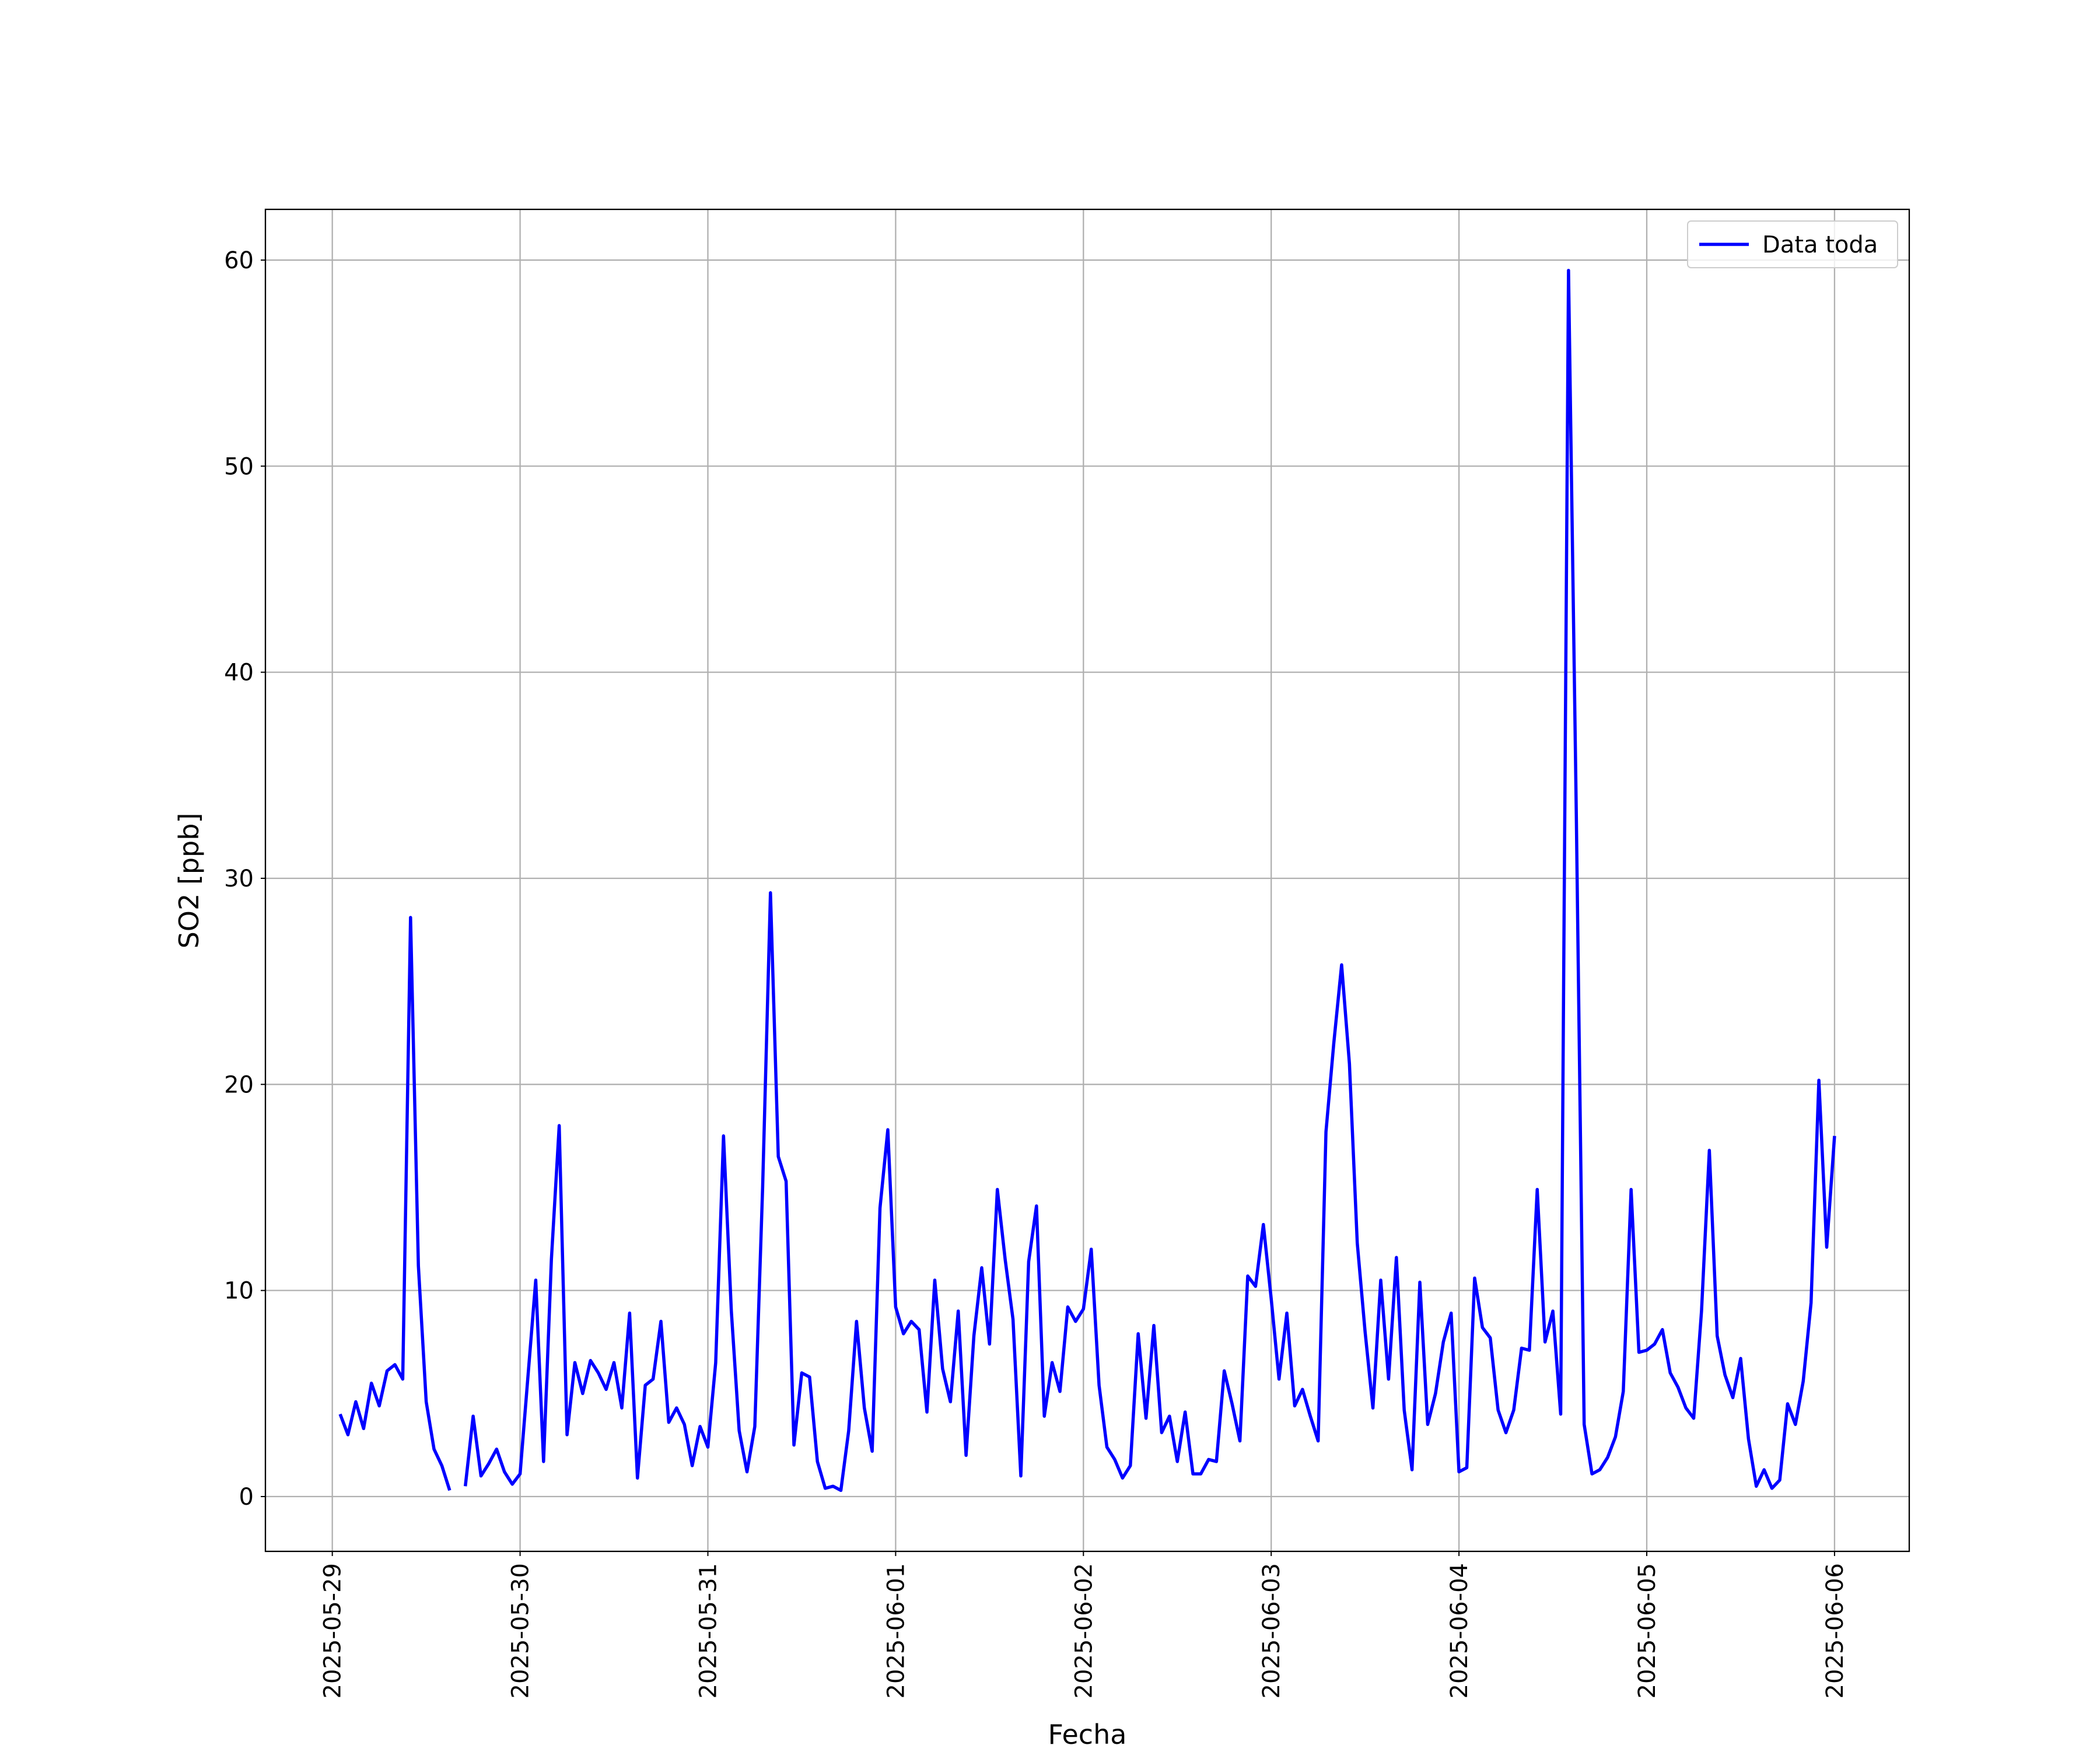  I want to click on y-tick-label: 0, so click(246, 1497).